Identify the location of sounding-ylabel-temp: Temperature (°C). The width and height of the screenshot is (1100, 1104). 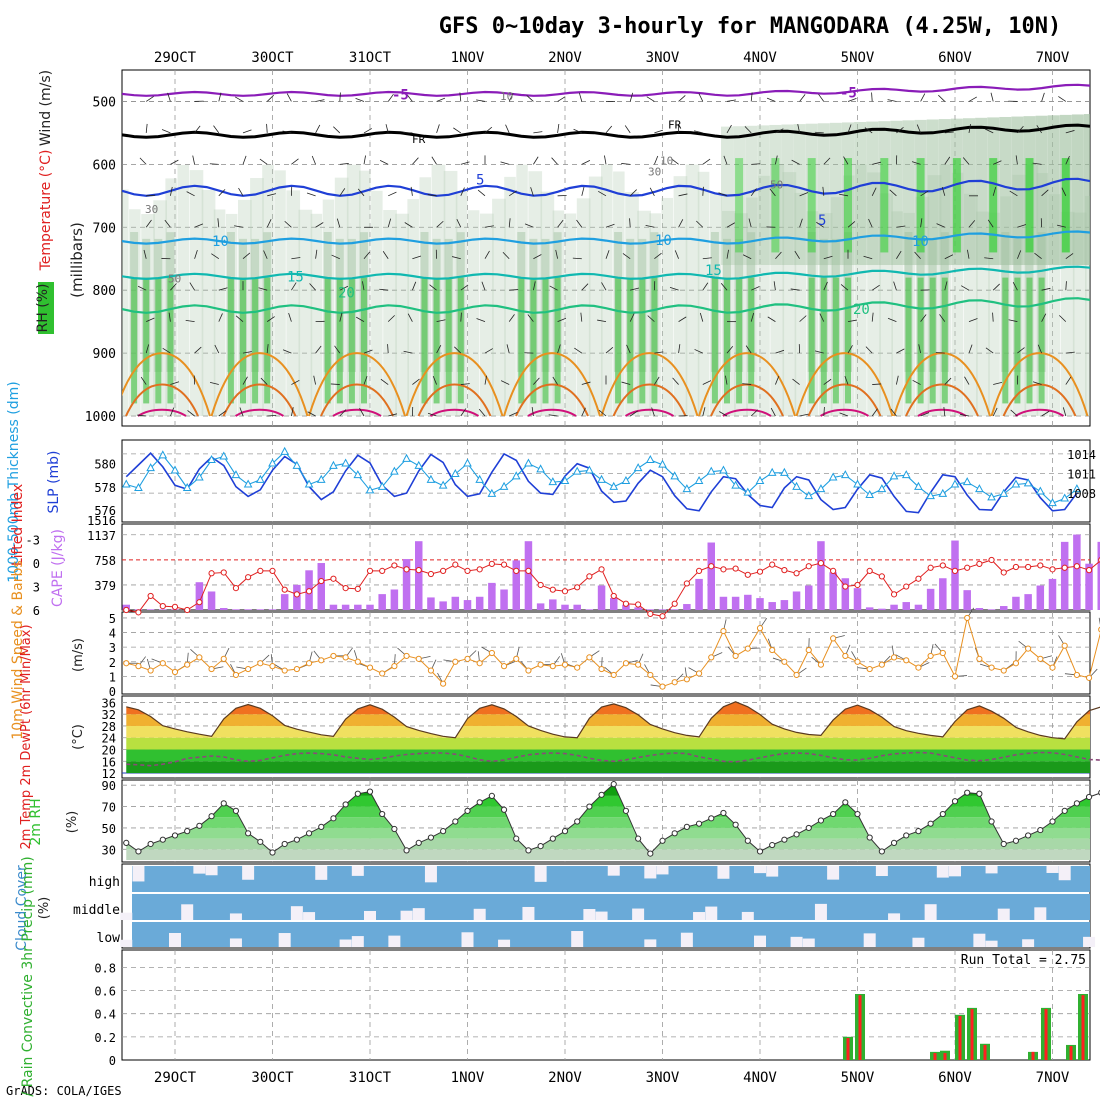
(46, 211).